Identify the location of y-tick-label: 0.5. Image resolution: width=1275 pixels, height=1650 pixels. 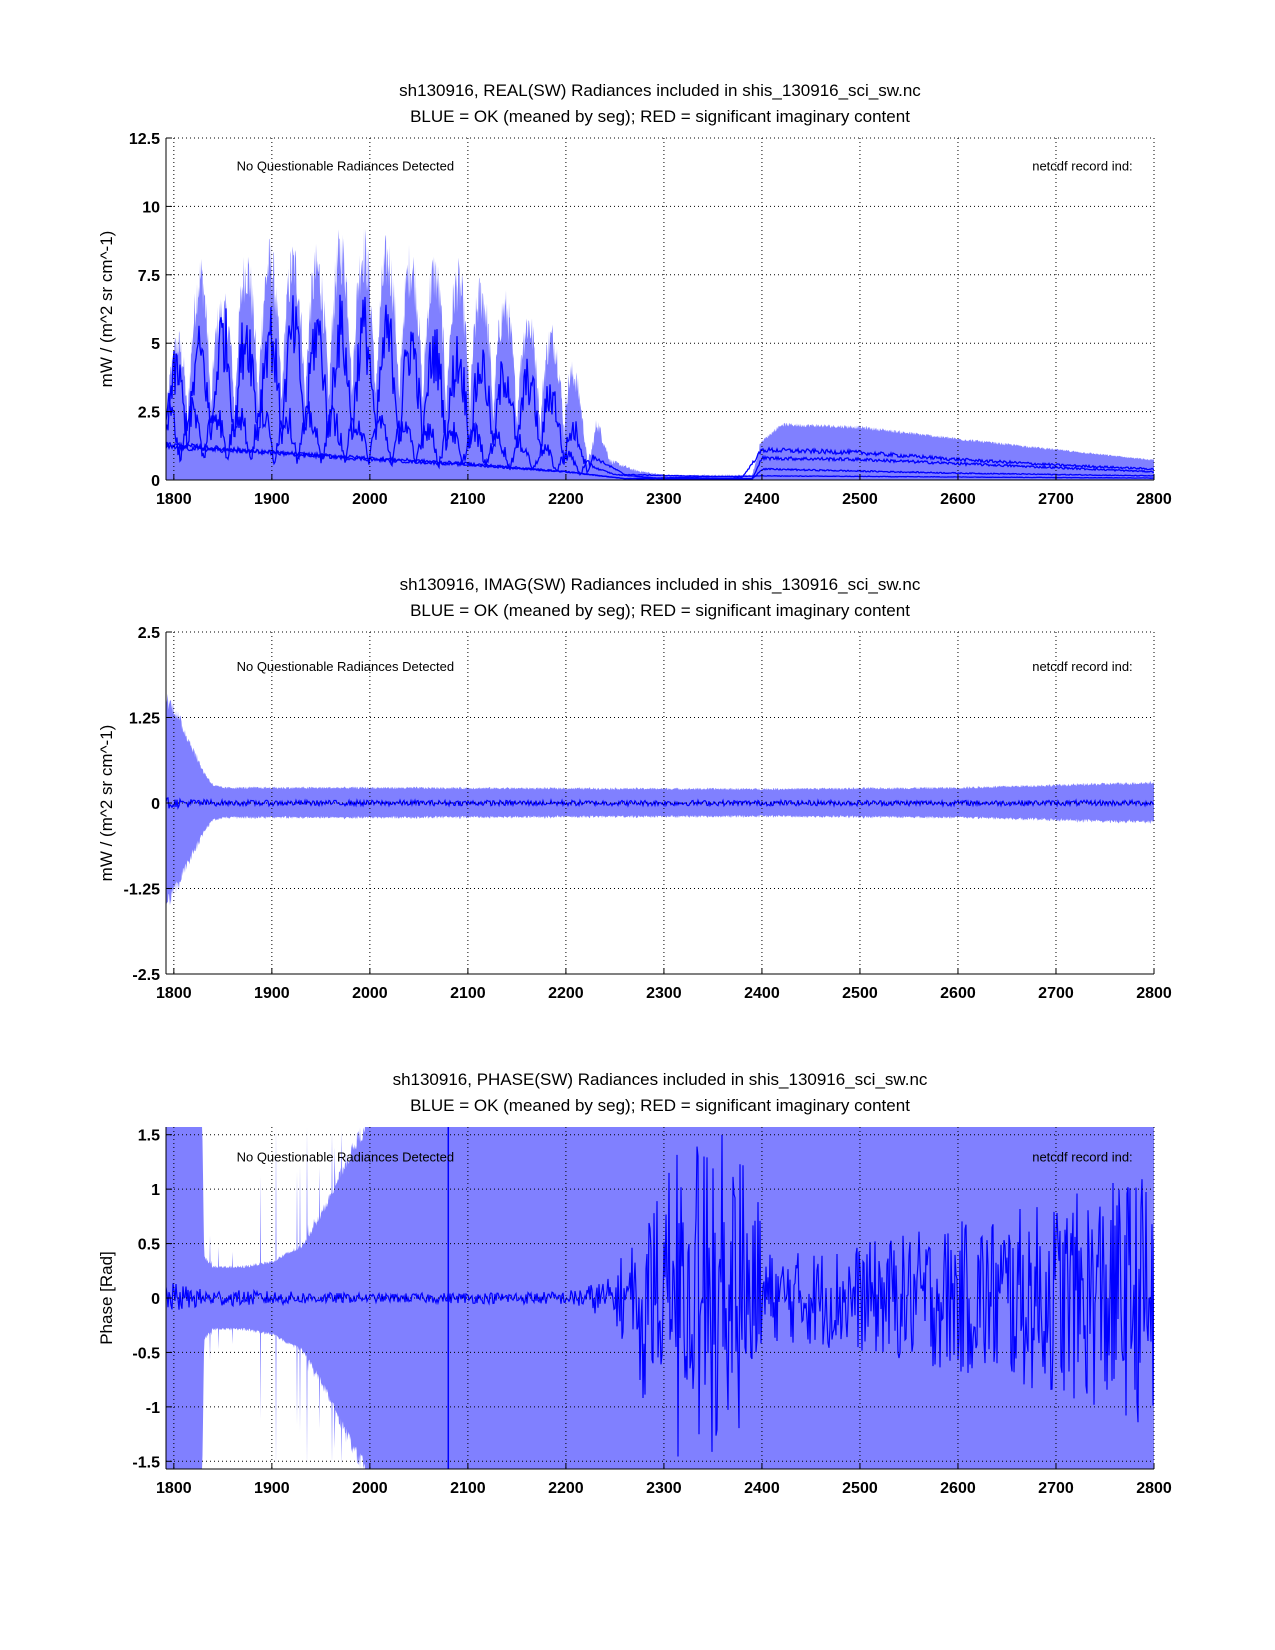
(149, 1245).